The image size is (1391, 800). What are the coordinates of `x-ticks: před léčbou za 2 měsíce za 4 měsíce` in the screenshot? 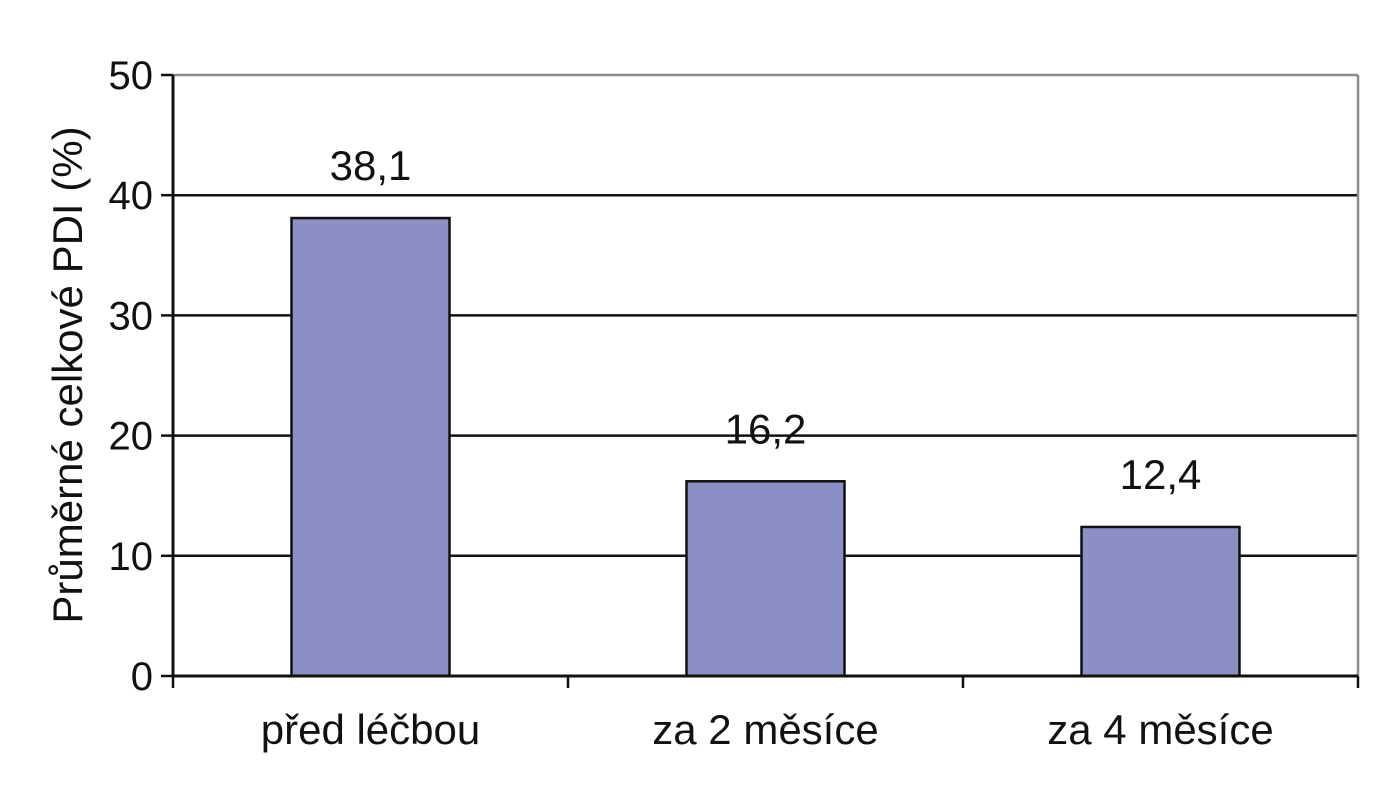 It's located at (765, 714).